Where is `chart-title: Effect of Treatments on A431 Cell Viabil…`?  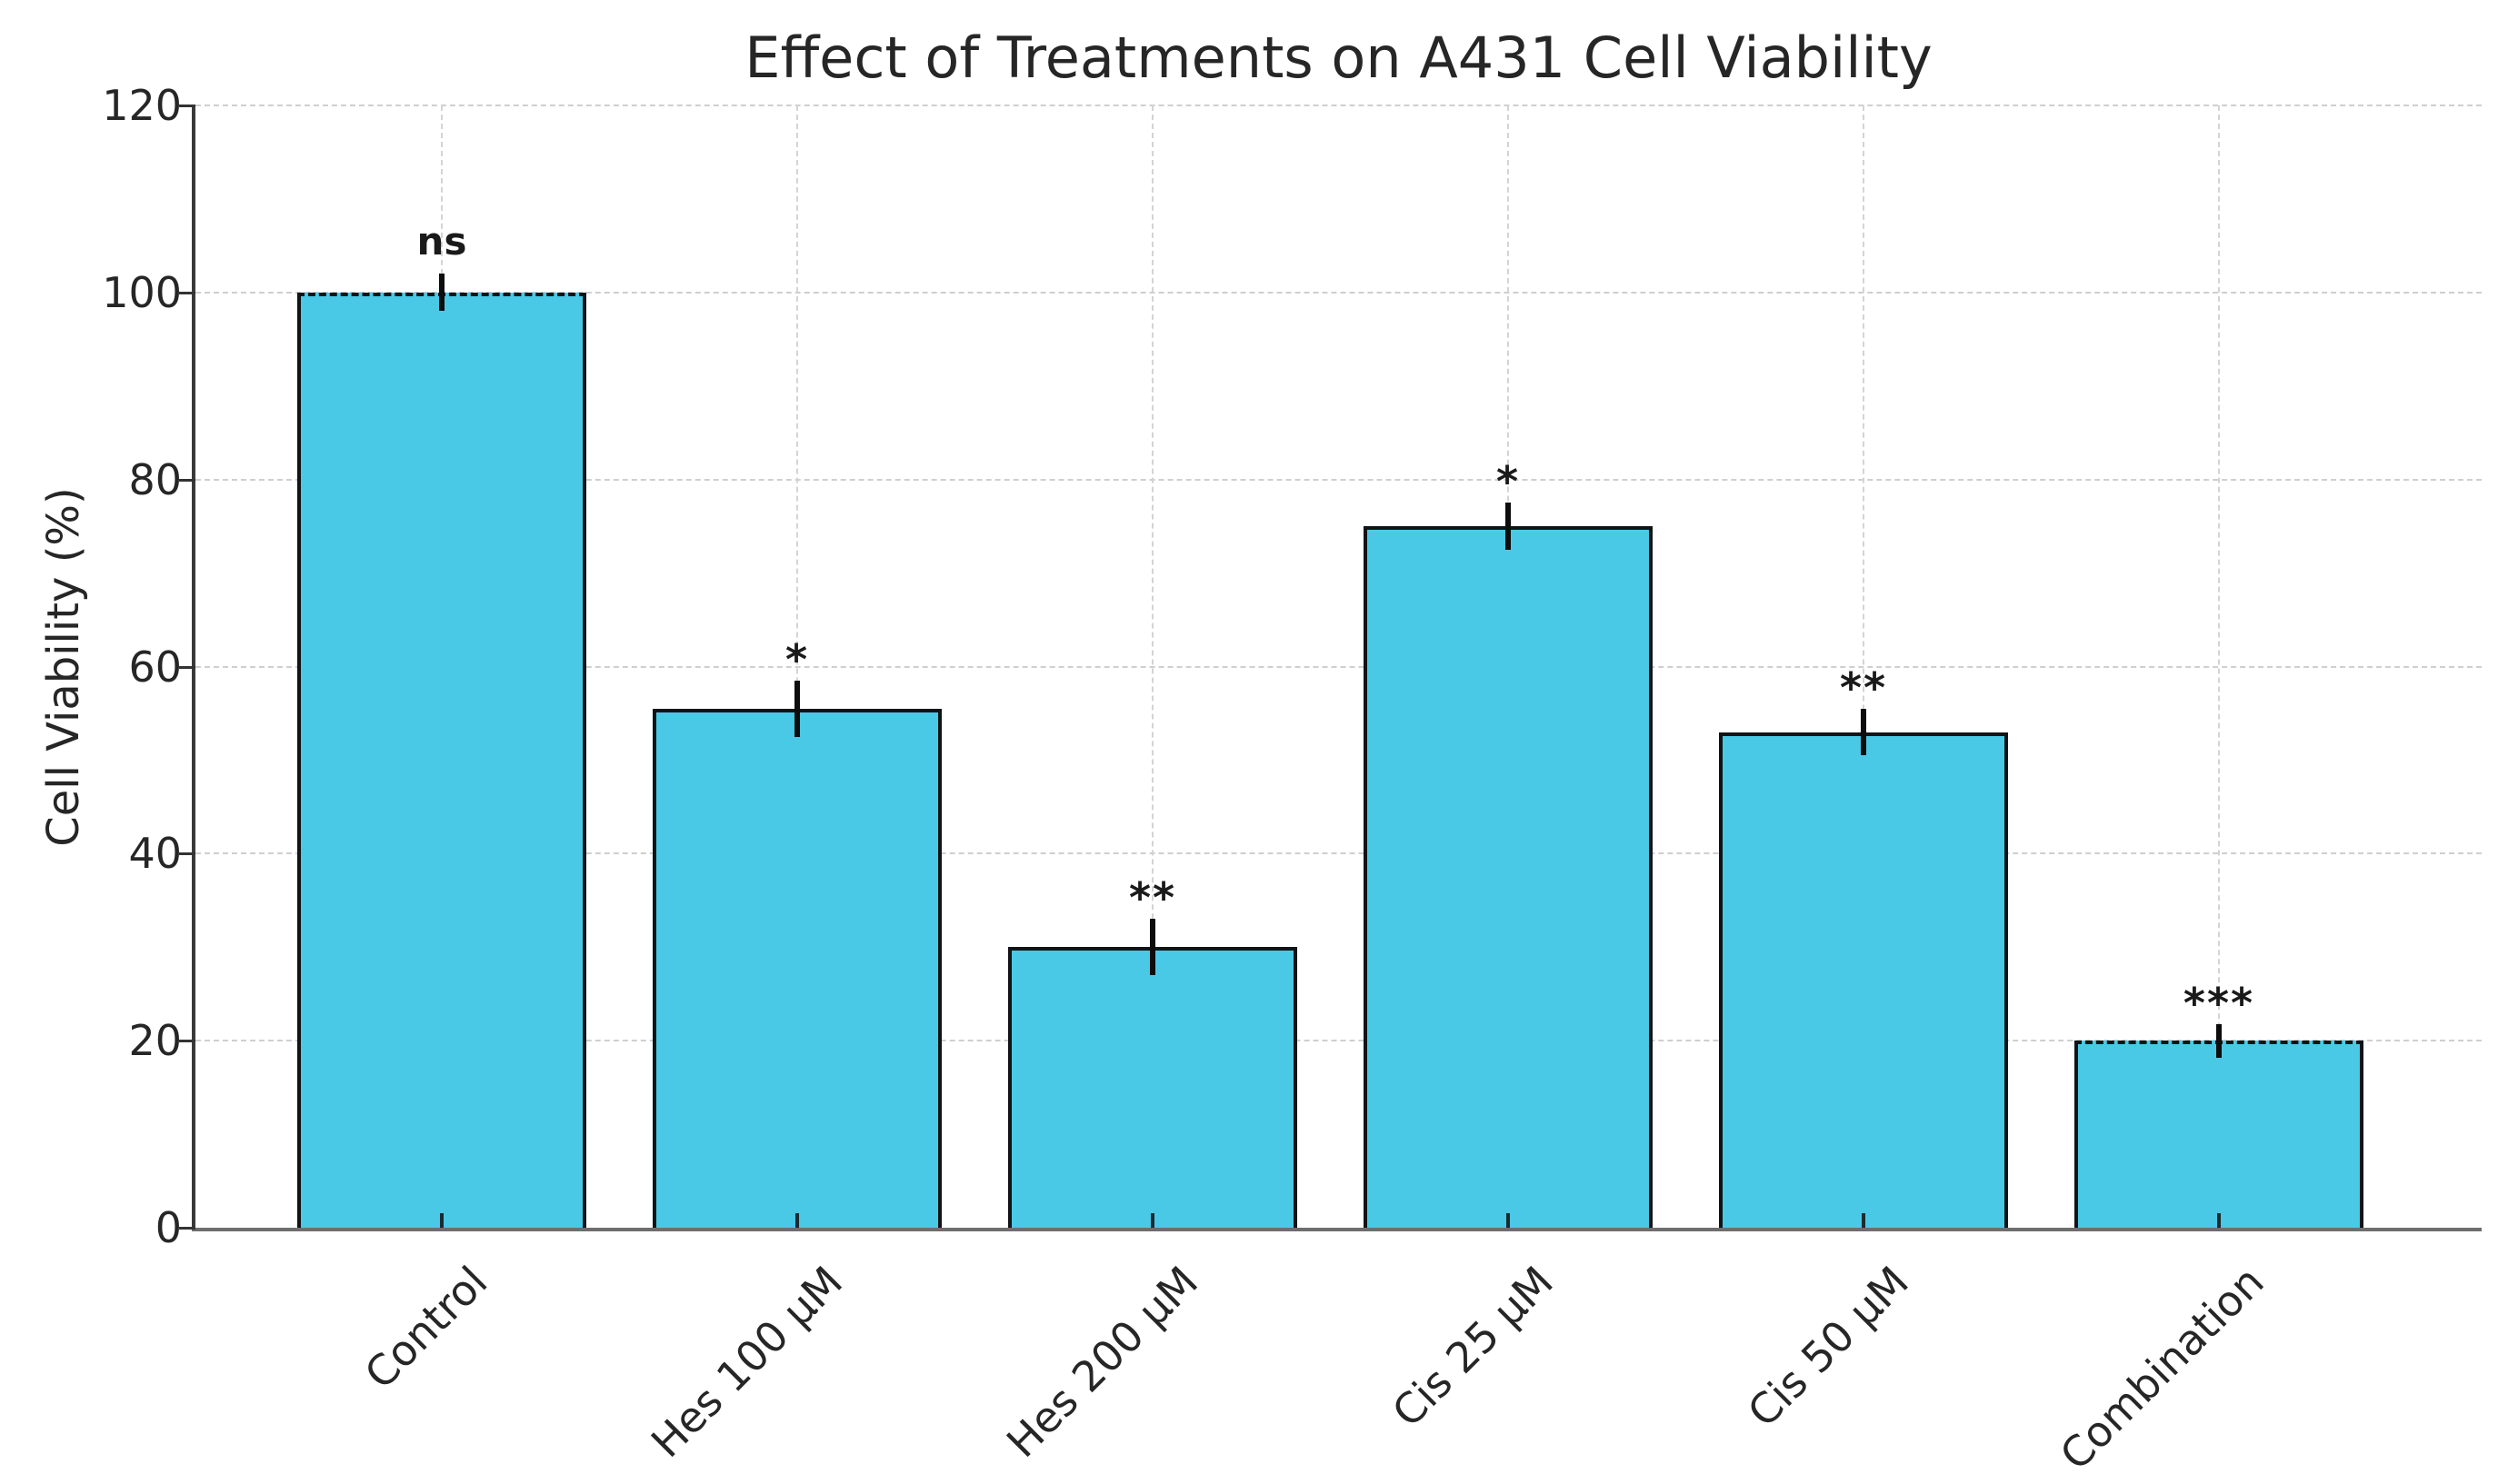
chart-title: Effect of Treatments on A431 Cell Viabil… is located at coordinates (1338, 58).